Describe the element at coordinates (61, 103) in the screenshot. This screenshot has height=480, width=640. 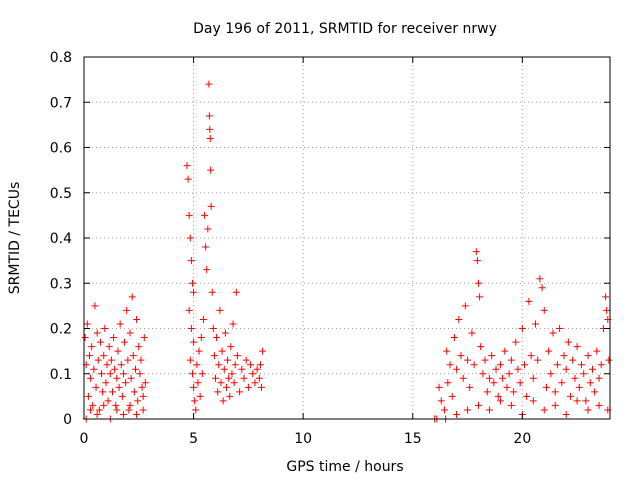
I see `y-tick-label: 0.7` at that location.